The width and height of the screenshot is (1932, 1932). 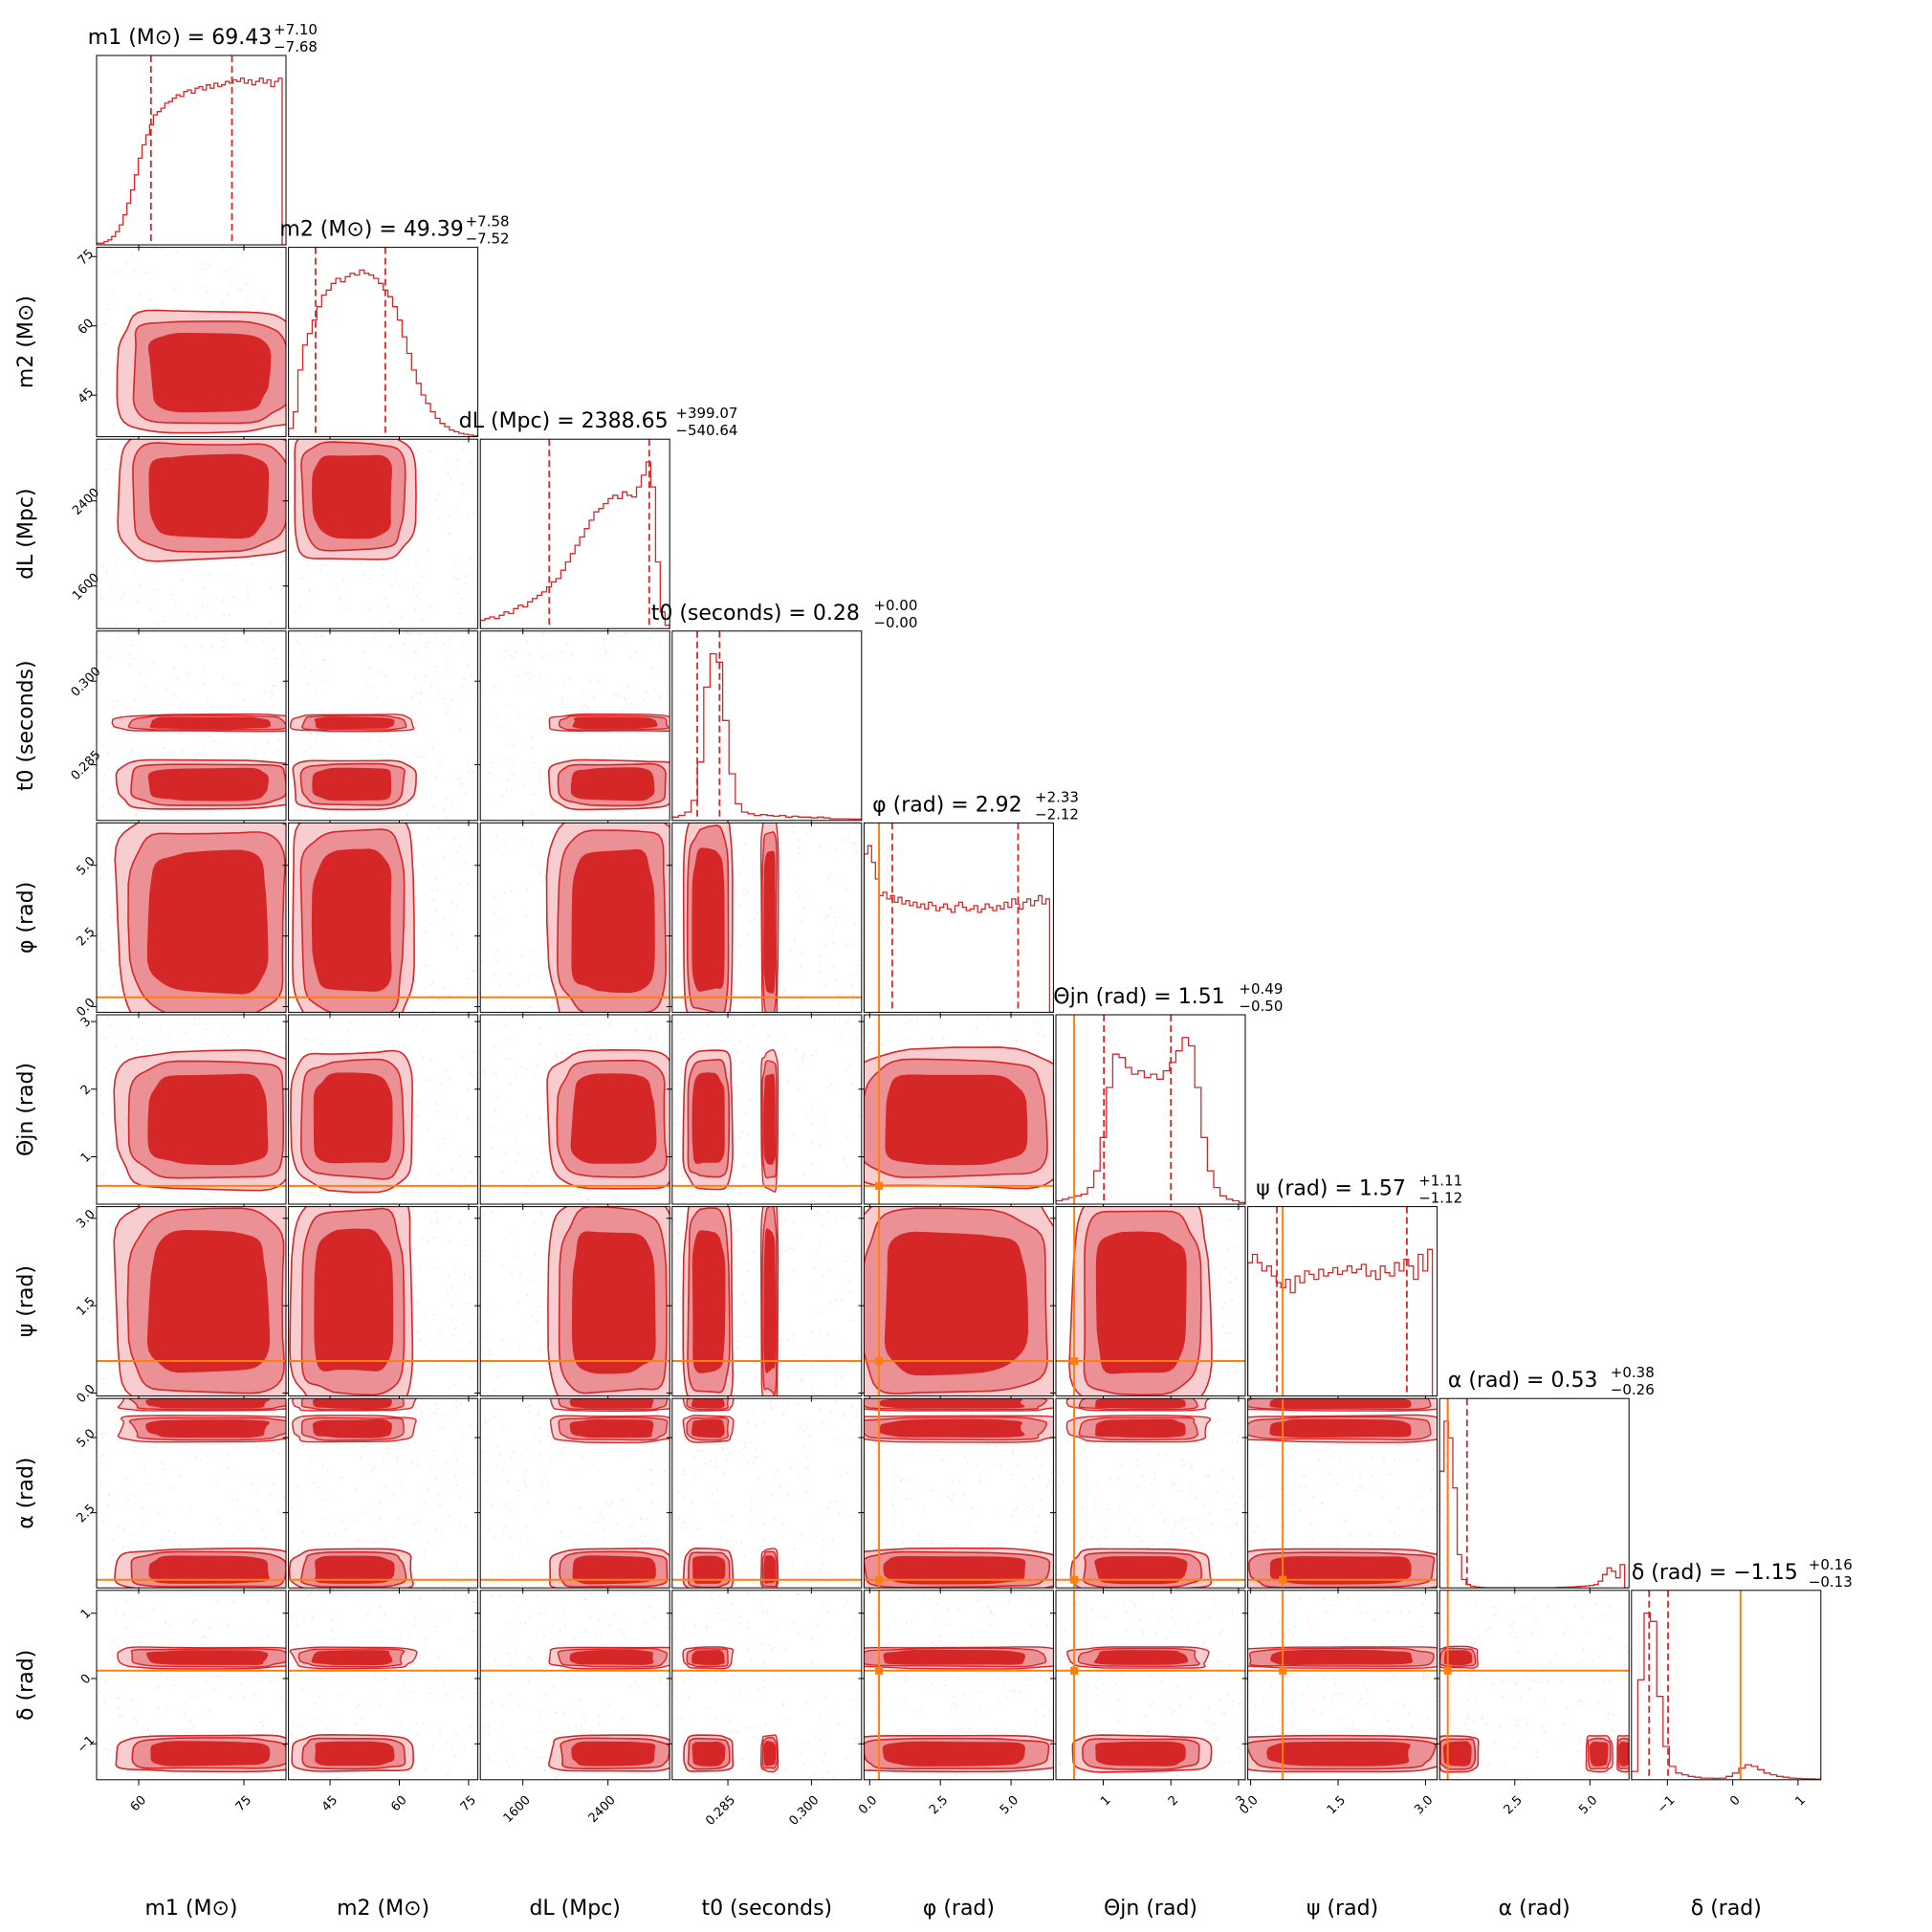 I want to click on title-phi: φ (rad) = 2.92, so click(x=947, y=805).